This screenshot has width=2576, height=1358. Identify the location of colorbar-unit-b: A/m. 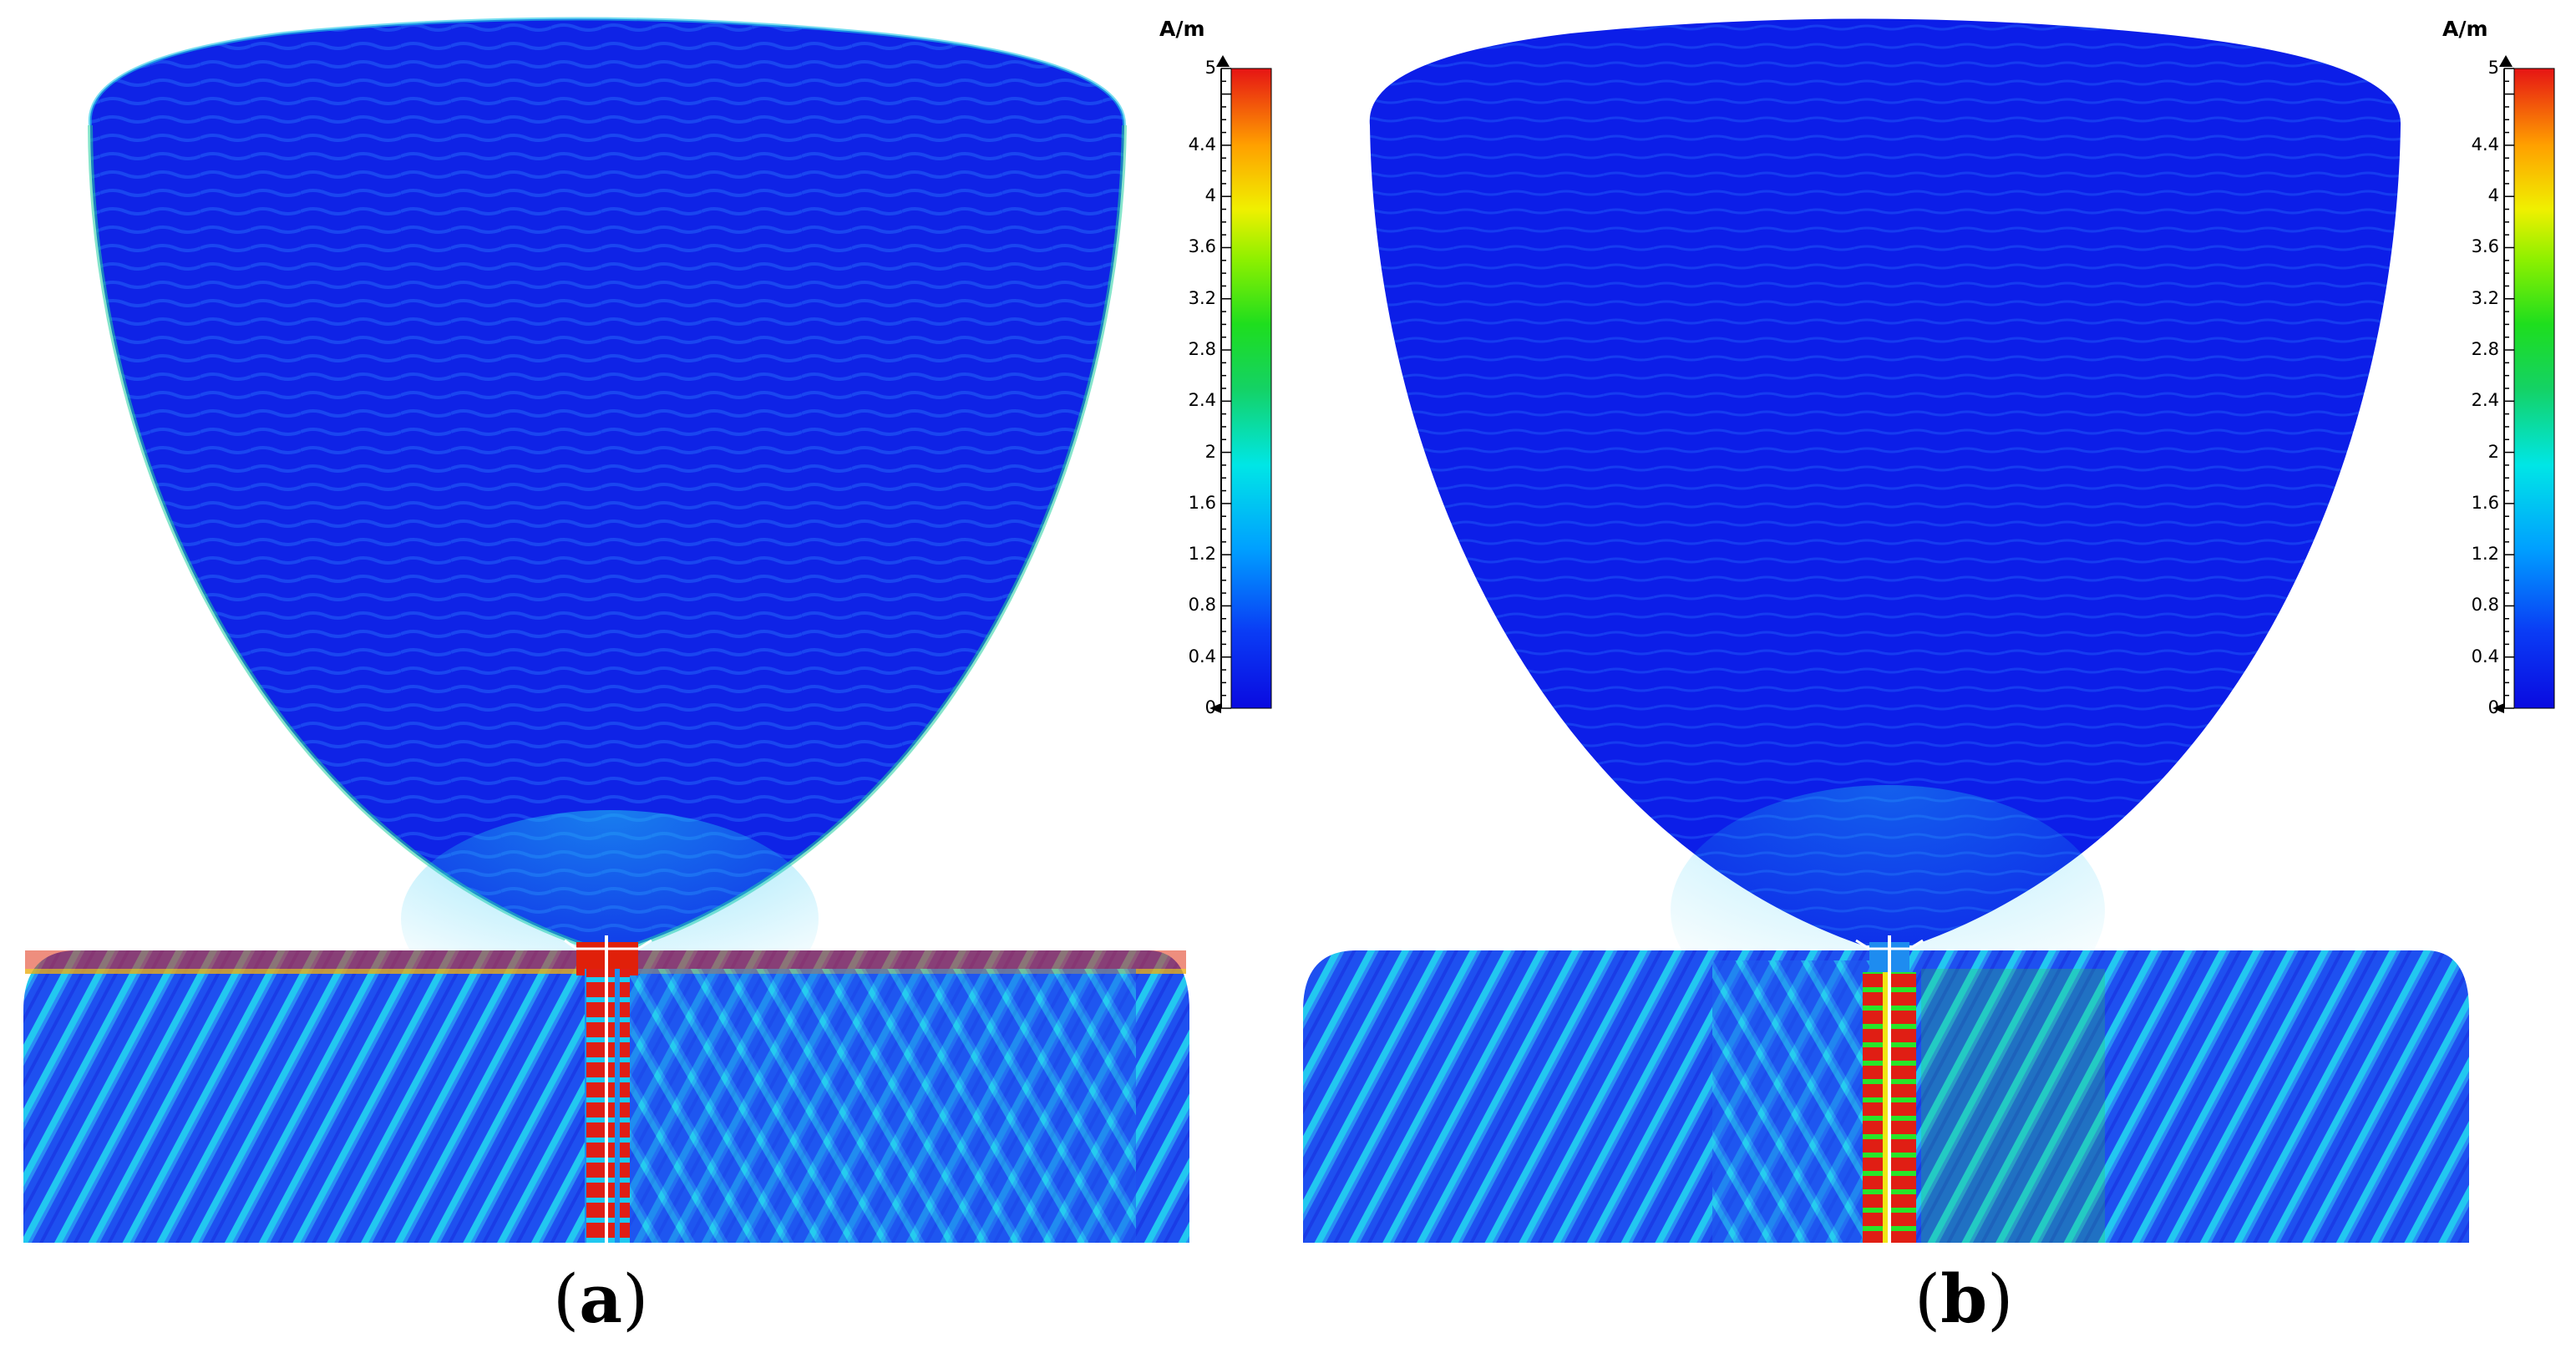
(2465, 29).